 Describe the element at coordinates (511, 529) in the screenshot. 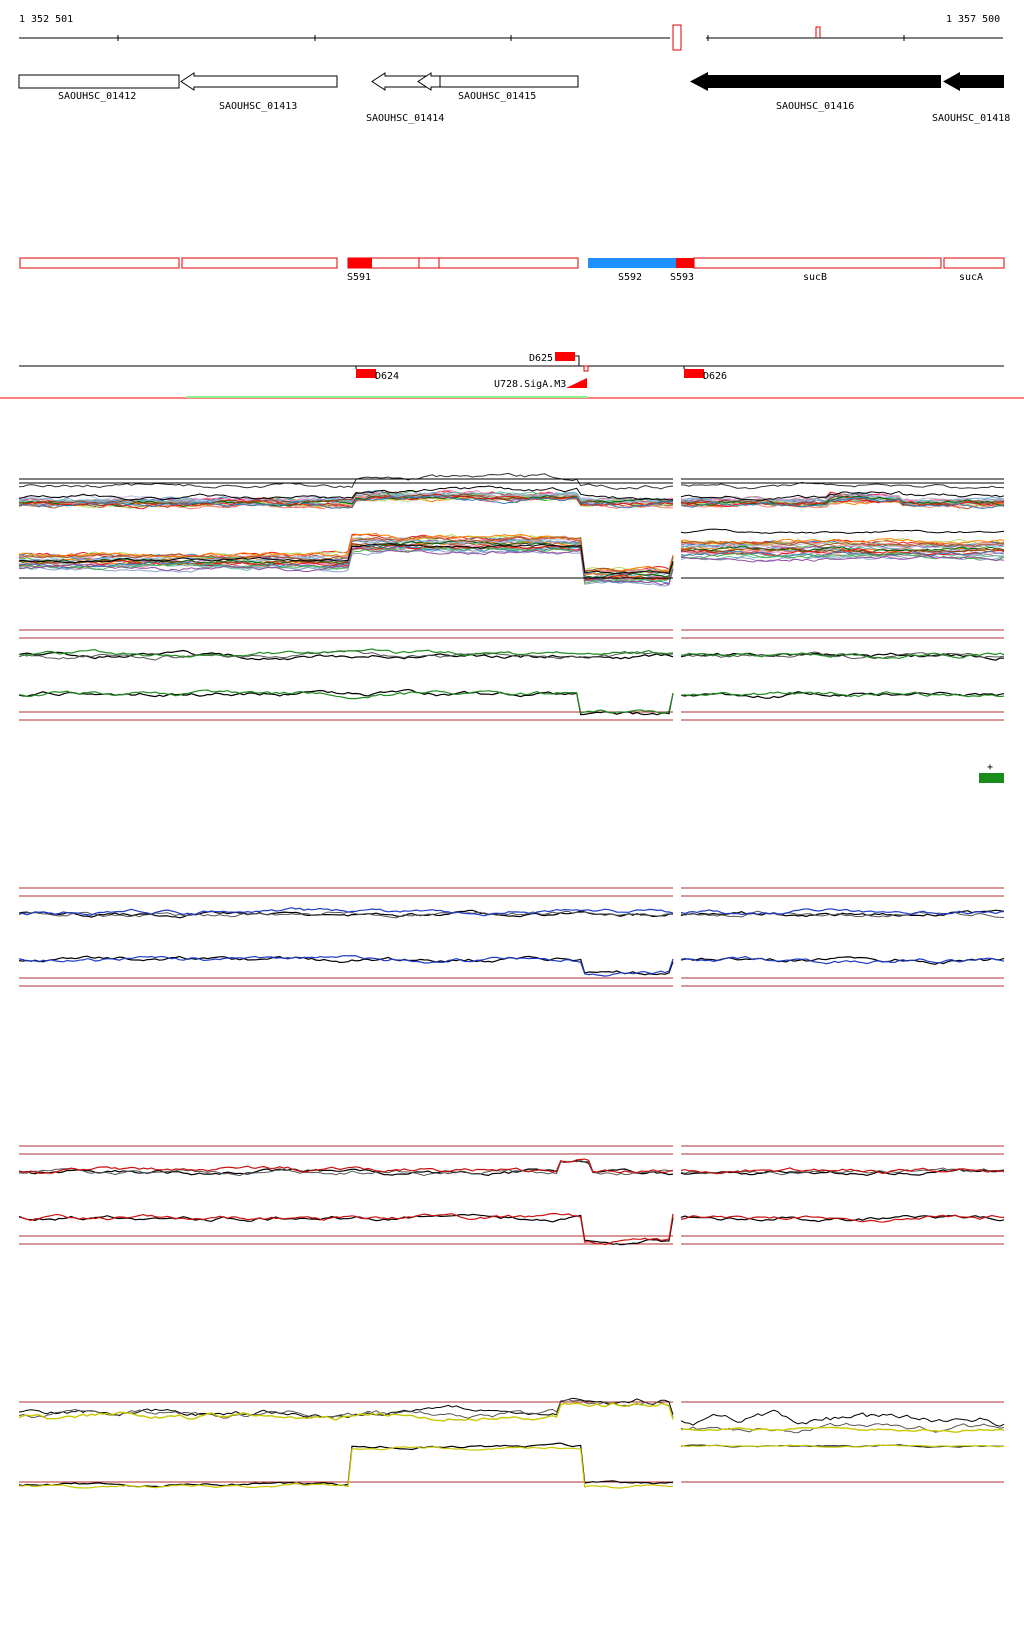

I see `expression-overview-panel` at that location.